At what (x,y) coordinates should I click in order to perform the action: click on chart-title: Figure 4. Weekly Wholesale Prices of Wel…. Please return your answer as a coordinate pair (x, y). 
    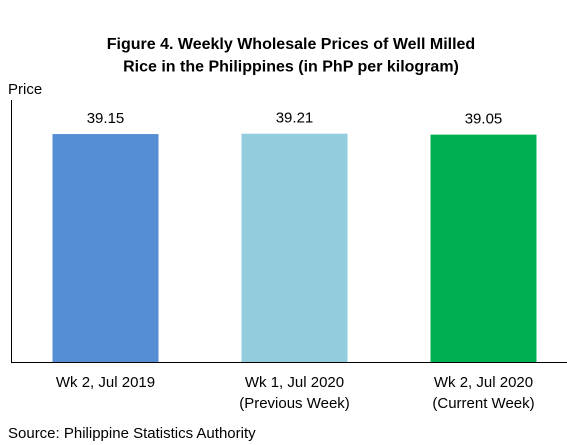
    Looking at the image, I should click on (291, 55).